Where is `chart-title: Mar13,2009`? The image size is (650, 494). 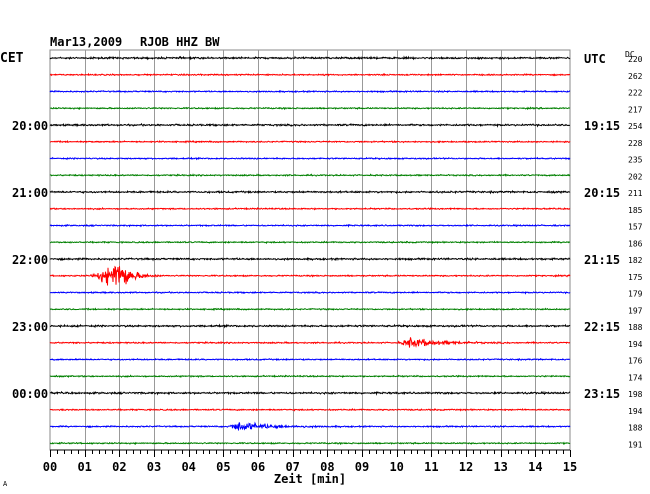 chart-title: Mar13,2009 is located at coordinates (86, 42).